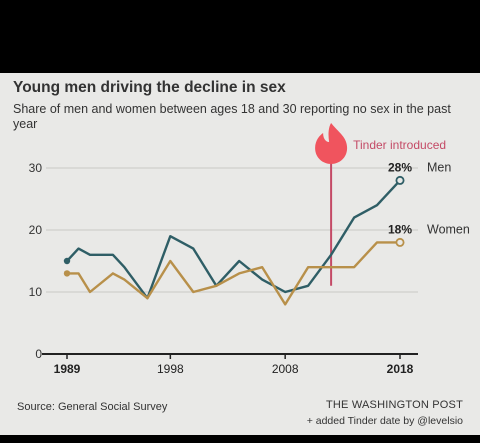  I want to click on series-end-value: 28%, so click(400, 167).